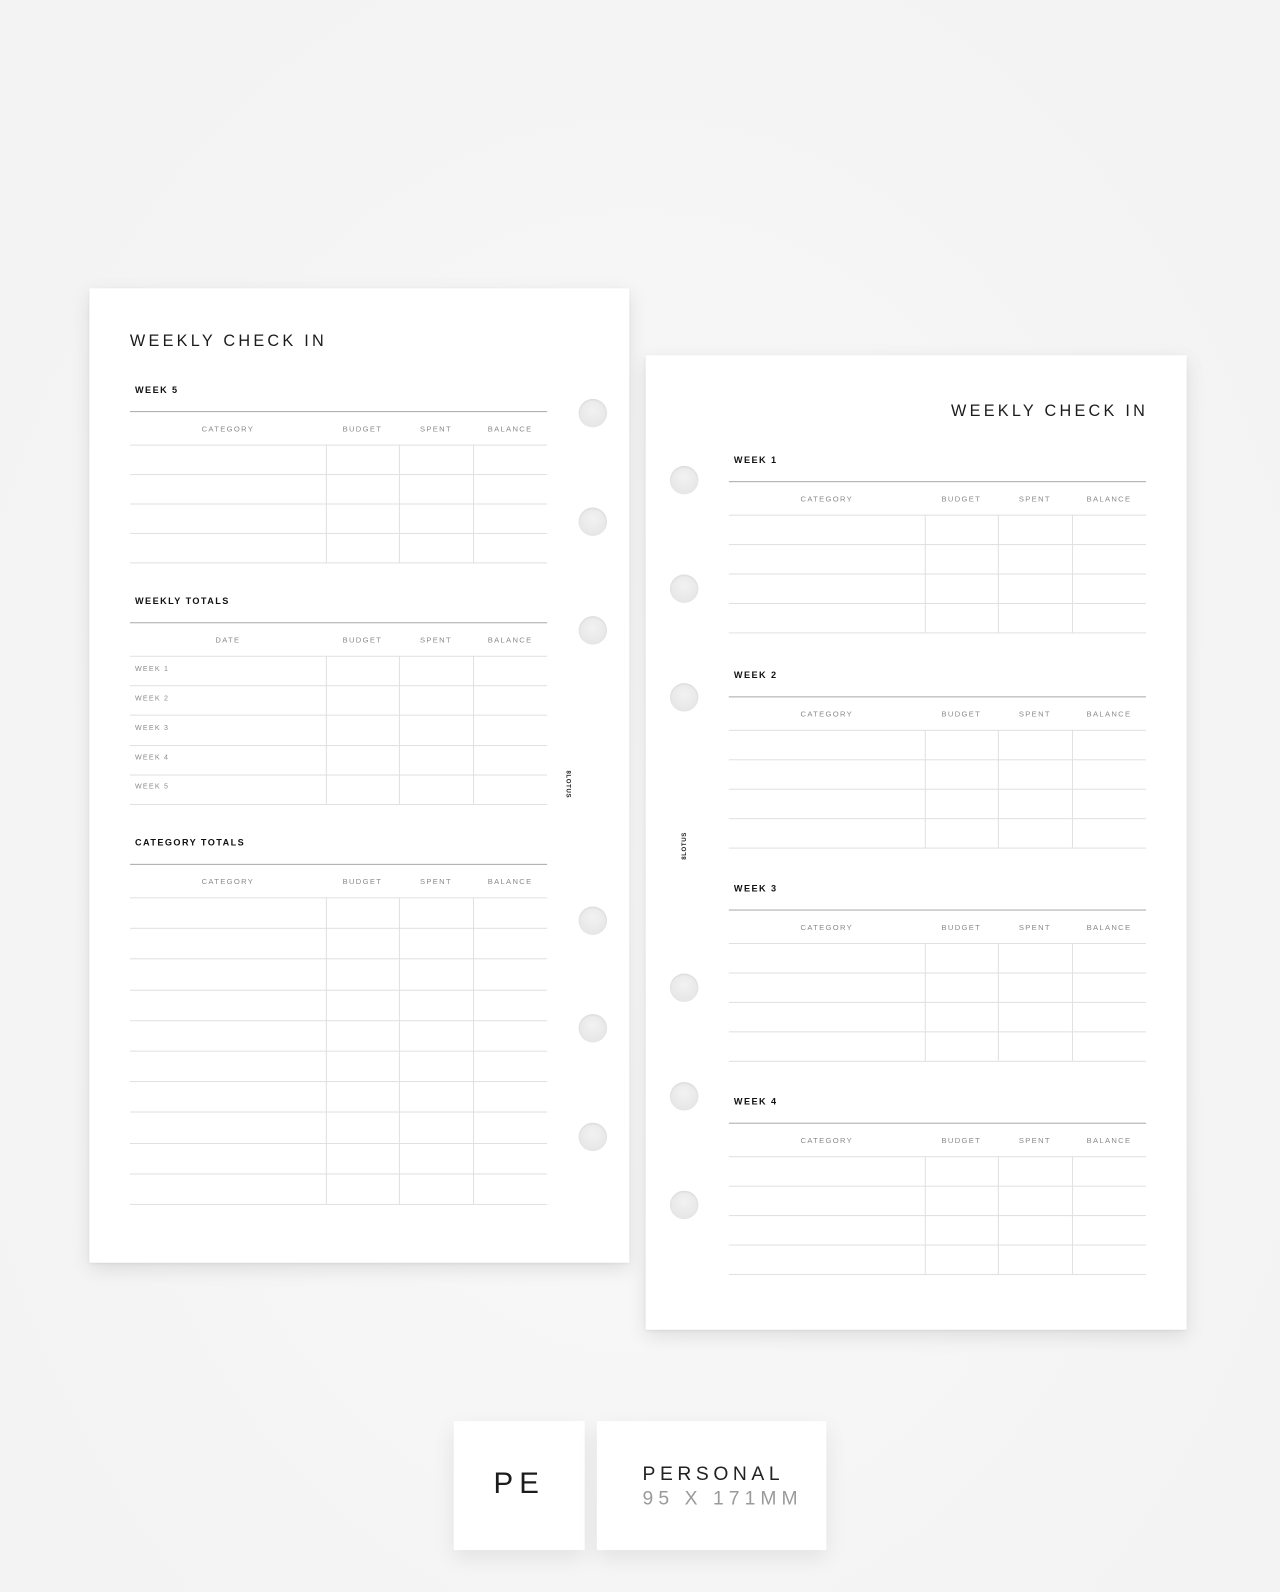 The width and height of the screenshot is (1280, 1592). What do you see at coordinates (338, 671) in the screenshot?
I see `table-row: WEEK 1` at bounding box center [338, 671].